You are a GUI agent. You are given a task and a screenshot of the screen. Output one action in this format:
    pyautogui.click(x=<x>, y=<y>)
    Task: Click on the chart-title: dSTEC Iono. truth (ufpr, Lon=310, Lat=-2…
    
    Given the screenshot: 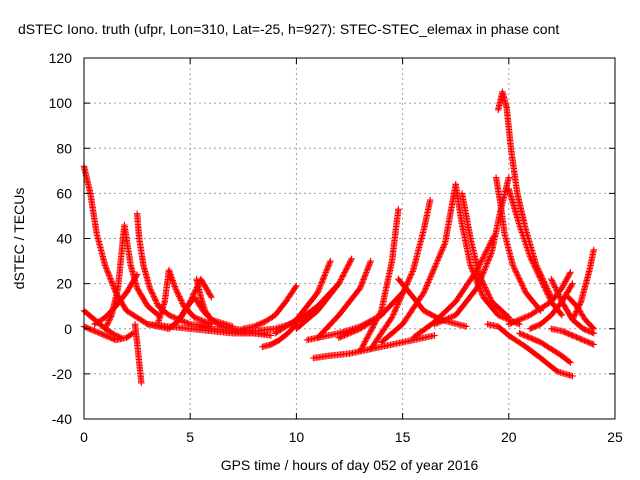 What is the action you would take?
    pyautogui.click(x=288, y=29)
    